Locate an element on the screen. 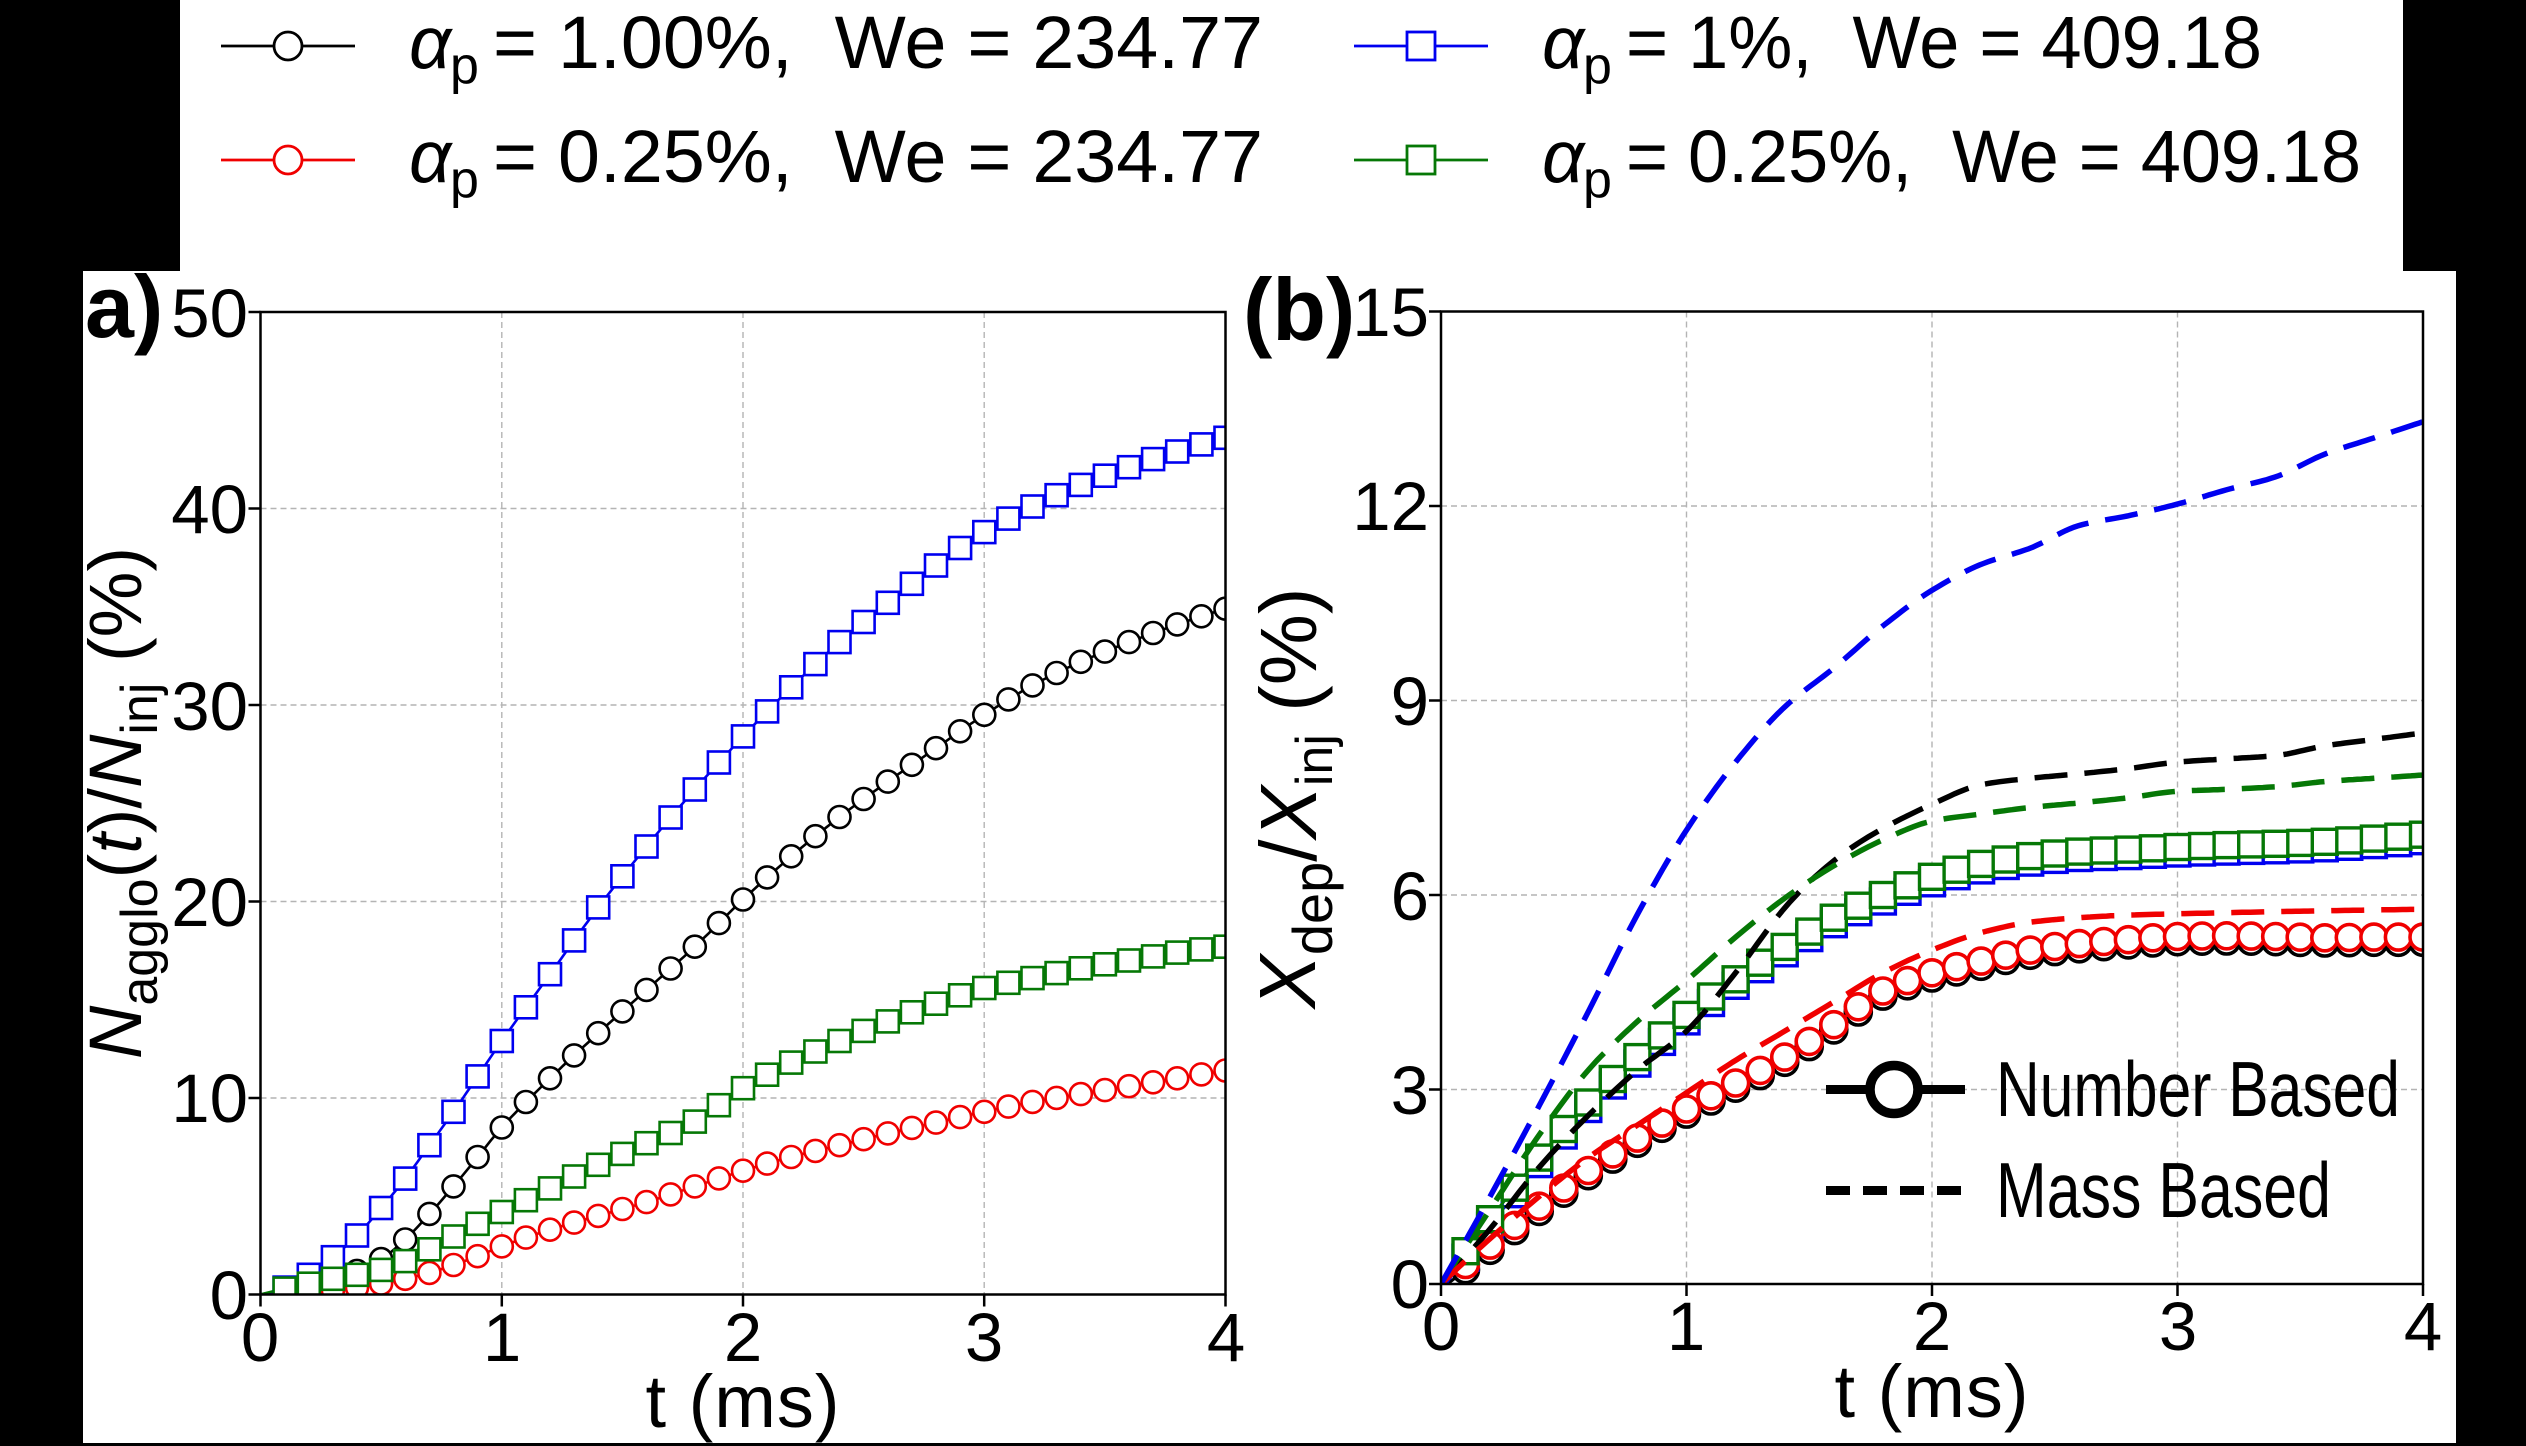  svg-text: 6 is located at coordinates (1410, 896).